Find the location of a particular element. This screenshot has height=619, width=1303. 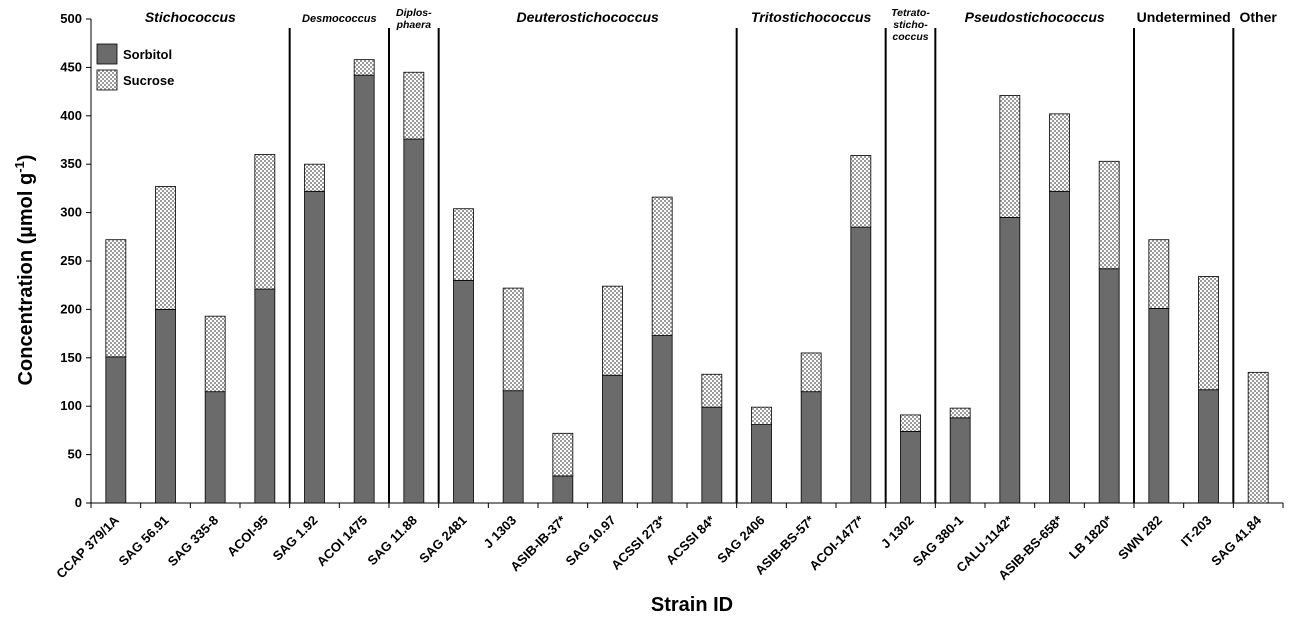

group-label: Stichococcus is located at coordinates (190, 17).